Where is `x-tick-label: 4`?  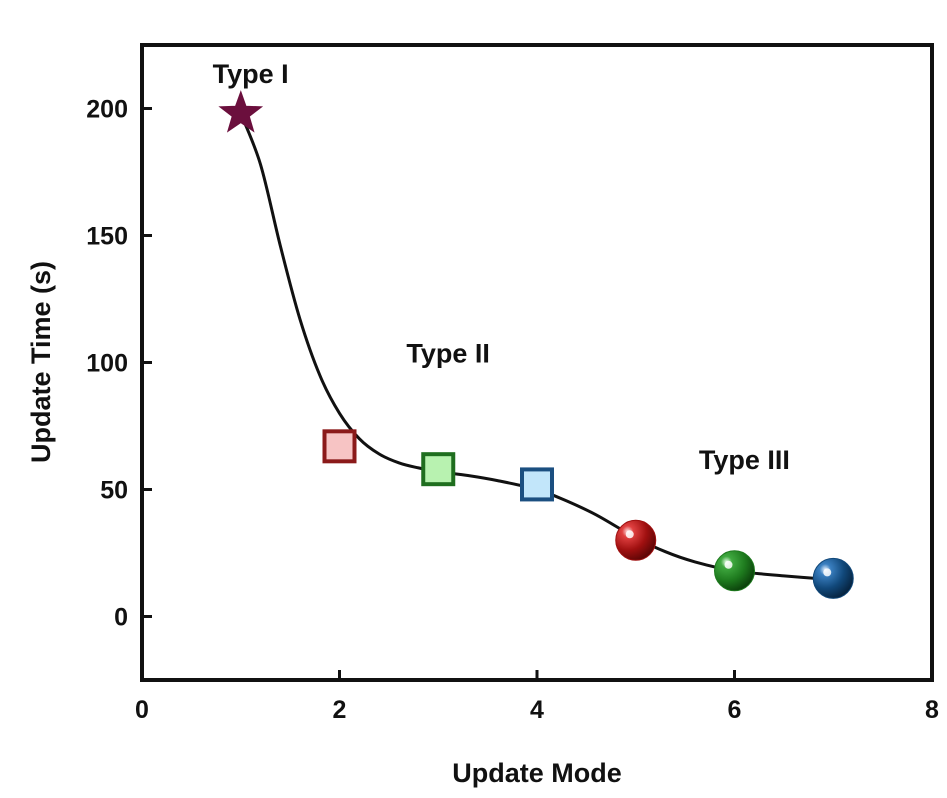
x-tick-label: 4 is located at coordinates (537, 710).